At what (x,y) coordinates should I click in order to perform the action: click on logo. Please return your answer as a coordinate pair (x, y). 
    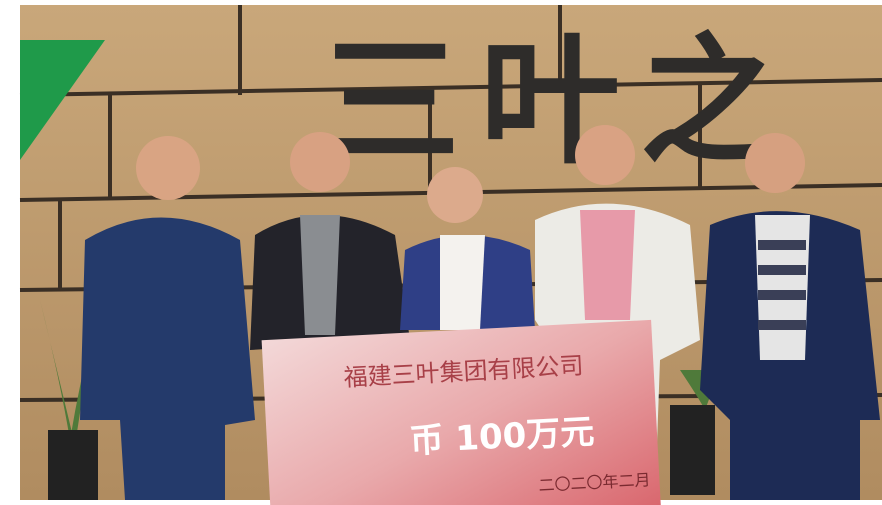
    Looking at the image, I should click on (62, 100).